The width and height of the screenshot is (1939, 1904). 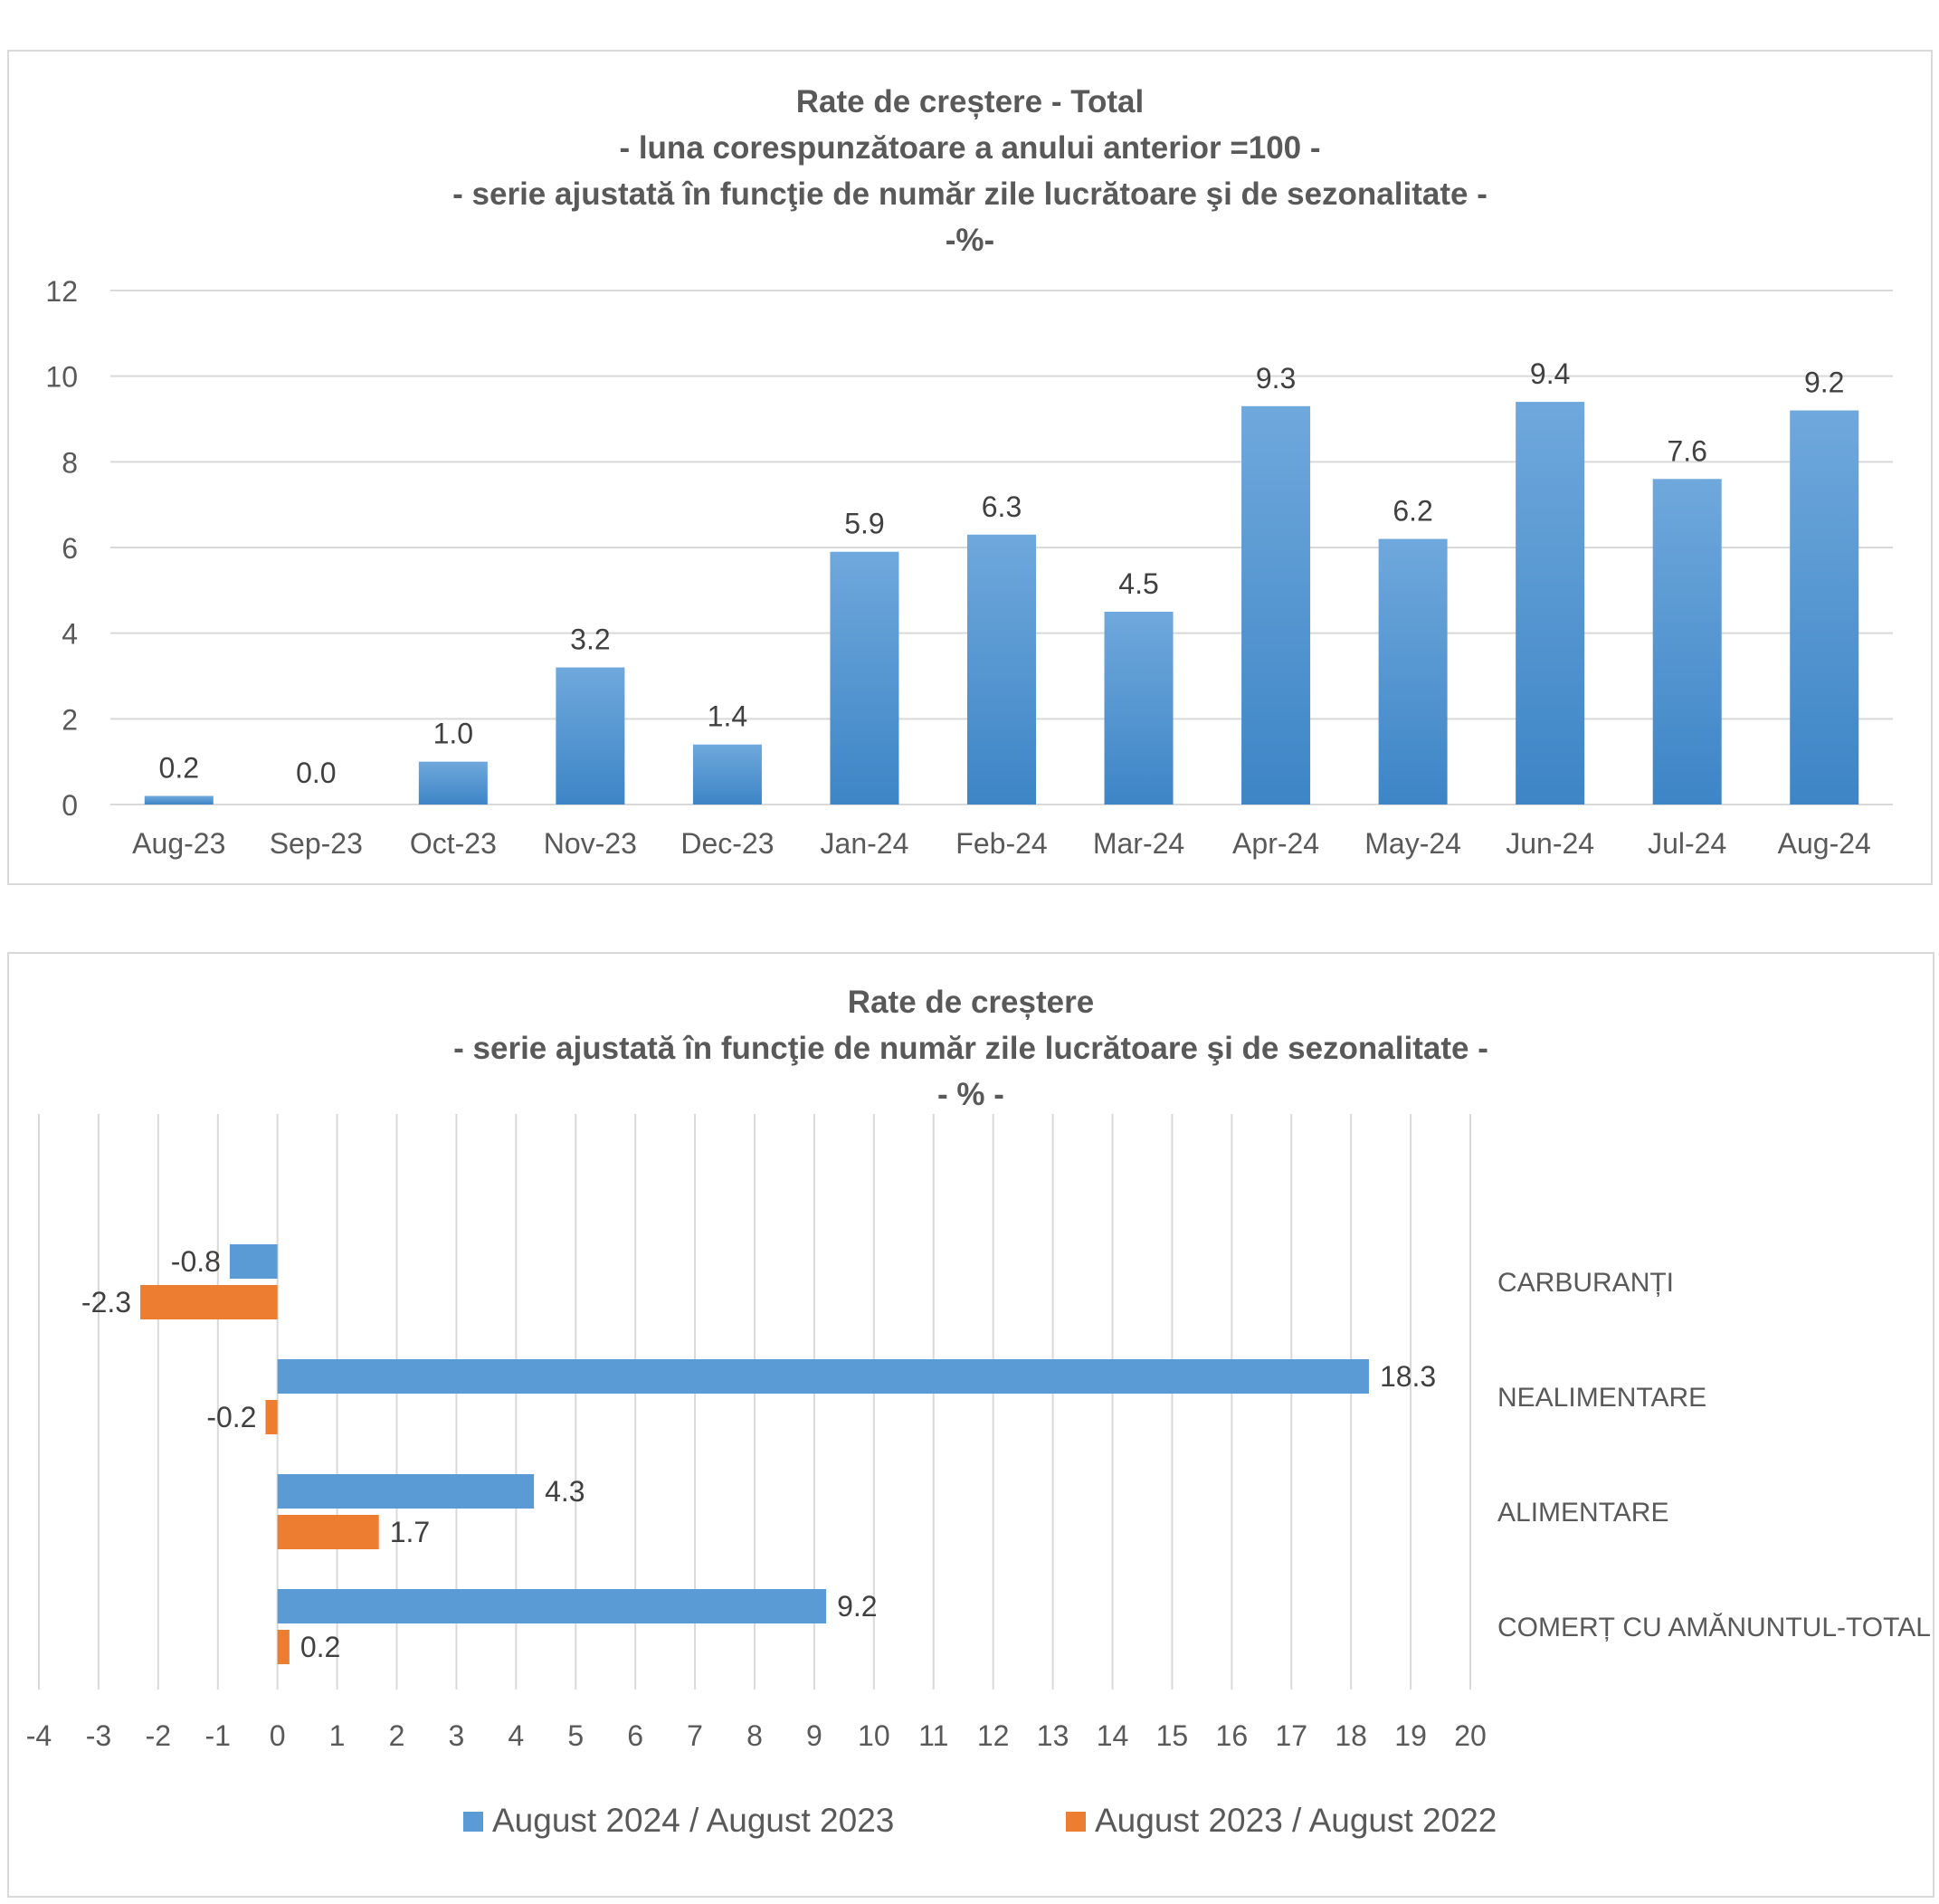 I want to click on x-tick-label: Jun-24, so click(x=1550, y=843).